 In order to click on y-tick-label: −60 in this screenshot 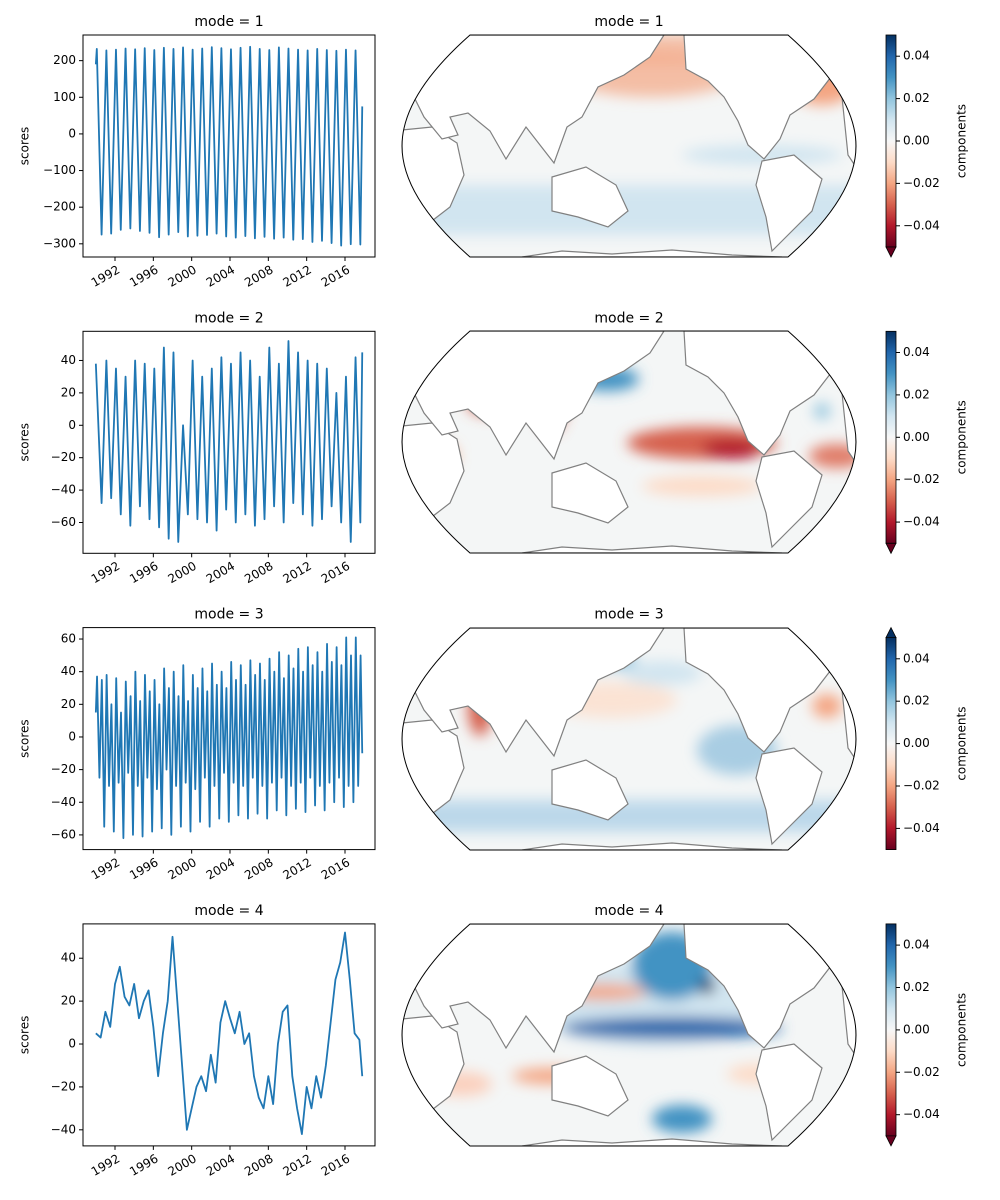, I will do `click(63, 522)`.